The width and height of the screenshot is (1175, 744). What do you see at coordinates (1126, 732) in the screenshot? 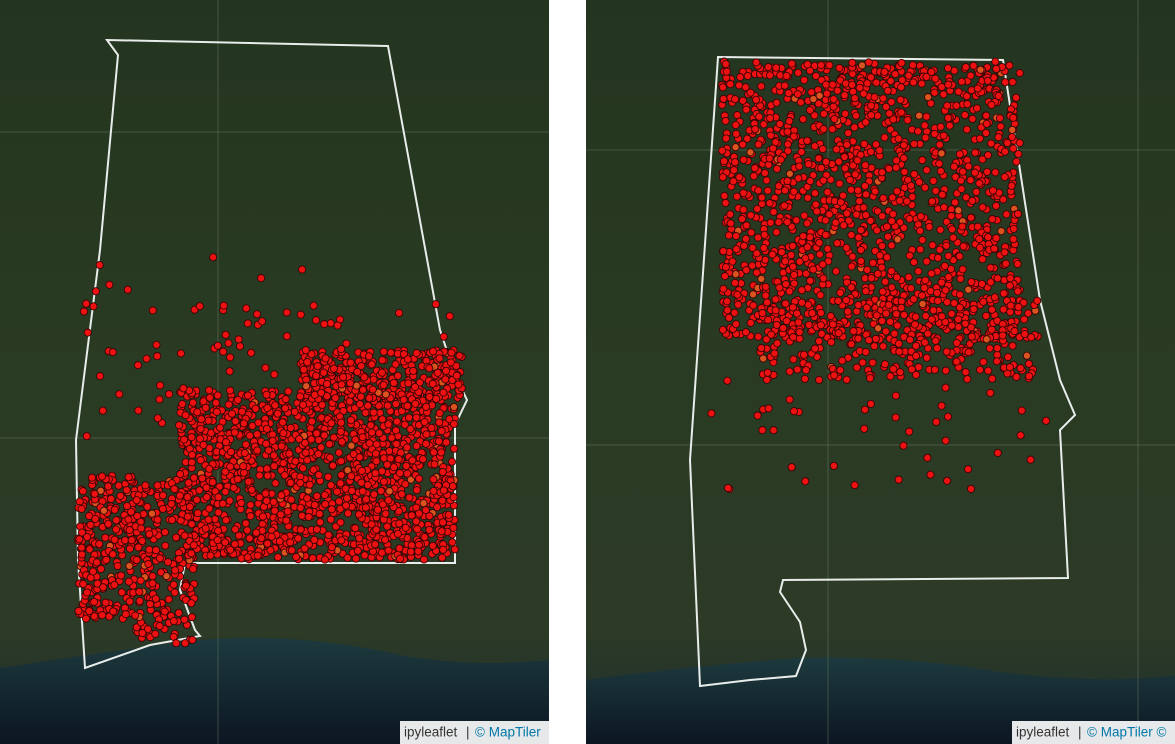
I see `attribution-provider: © MapTiler ©` at bounding box center [1126, 732].